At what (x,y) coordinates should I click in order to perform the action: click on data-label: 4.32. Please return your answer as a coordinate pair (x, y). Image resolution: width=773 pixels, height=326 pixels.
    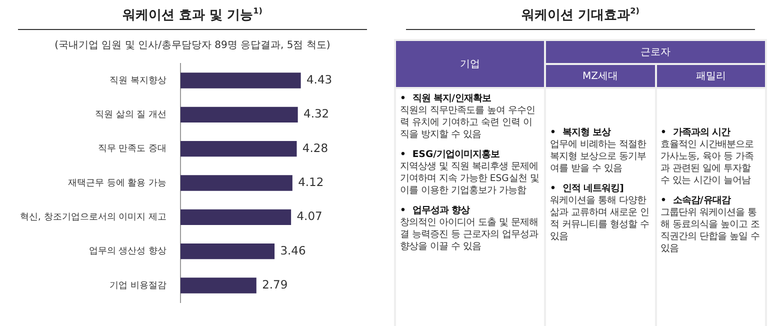
    Looking at the image, I should click on (317, 113).